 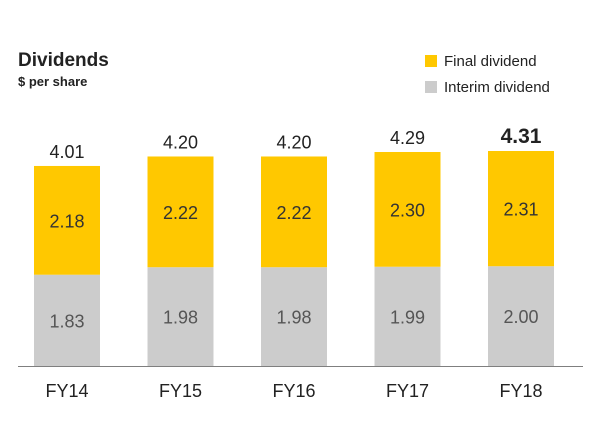 I want to click on bar-label-final-fy18: 2.31, so click(x=520, y=210).